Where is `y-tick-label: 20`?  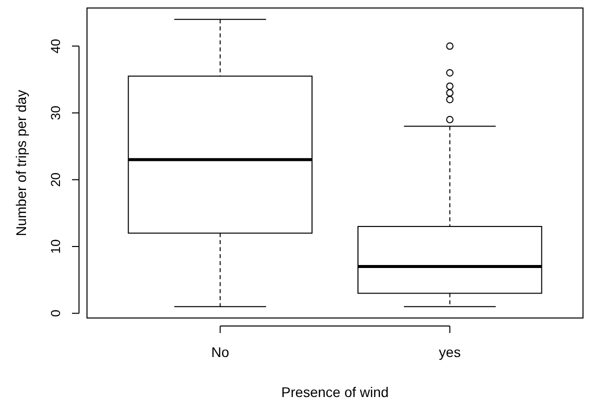
y-tick-label: 20 is located at coordinates (55, 179).